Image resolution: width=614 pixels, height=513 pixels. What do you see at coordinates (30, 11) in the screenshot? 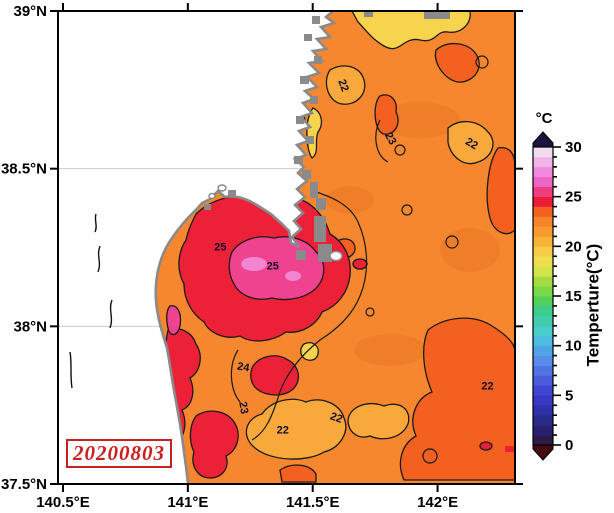
I see `y-tick-label: 39°N` at bounding box center [30, 11].